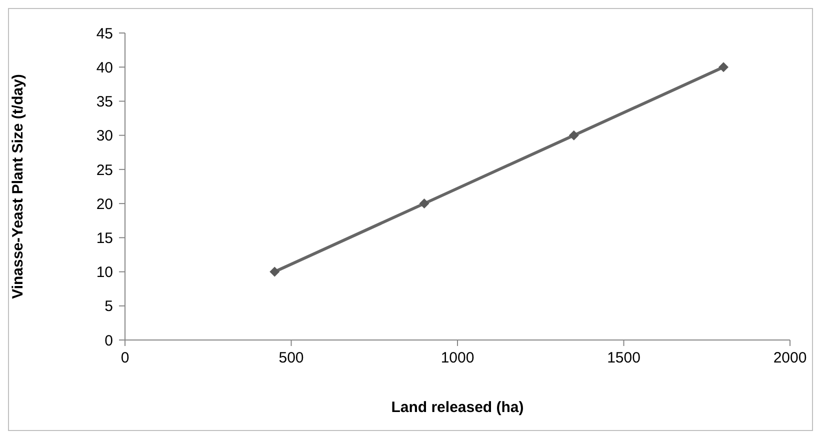 The image size is (821, 439). Describe the element at coordinates (104, 136) in the screenshot. I see `y-tick-label: 30` at that location.